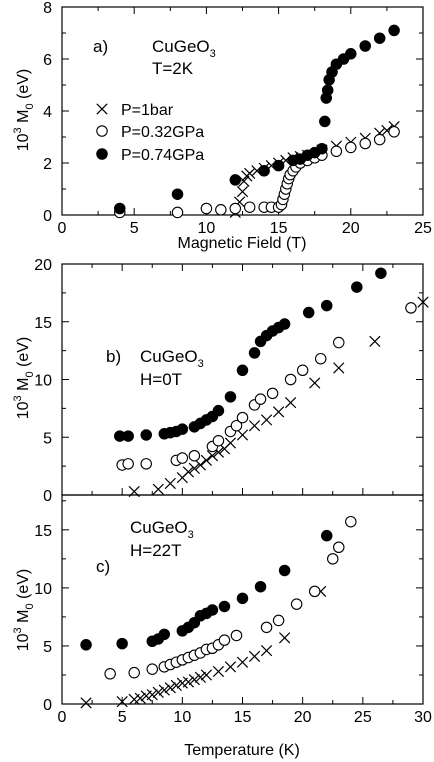 This screenshot has width=434, height=762. Describe the element at coordinates (162, 529) in the screenshot. I see `panel-c-compound: CuGeO3` at that location.